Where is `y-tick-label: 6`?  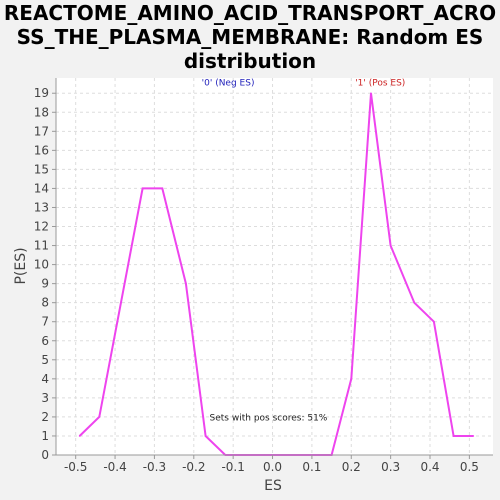
y-tick-label: 6 is located at coordinates (45, 341).